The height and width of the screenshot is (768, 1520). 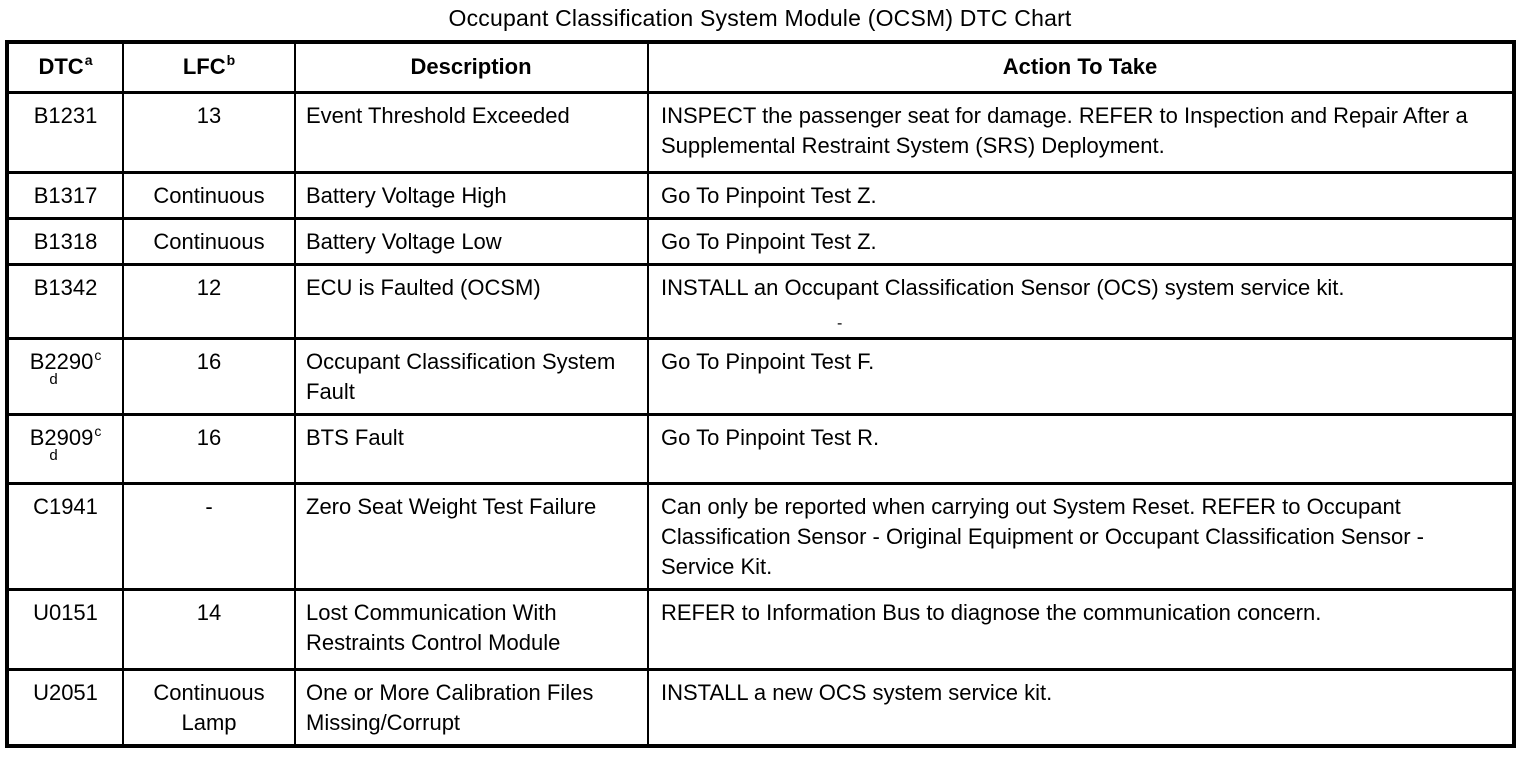 What do you see at coordinates (231, 60) in the screenshot?
I see `footnote-marker-b: b` at bounding box center [231, 60].